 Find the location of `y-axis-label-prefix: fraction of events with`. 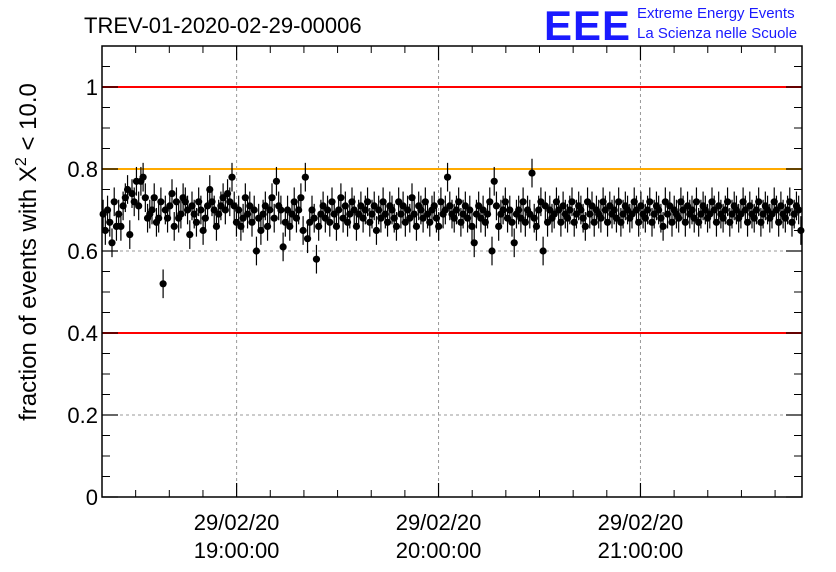

y-axis-label-prefix: fraction of events with is located at coordinates (28, 301).